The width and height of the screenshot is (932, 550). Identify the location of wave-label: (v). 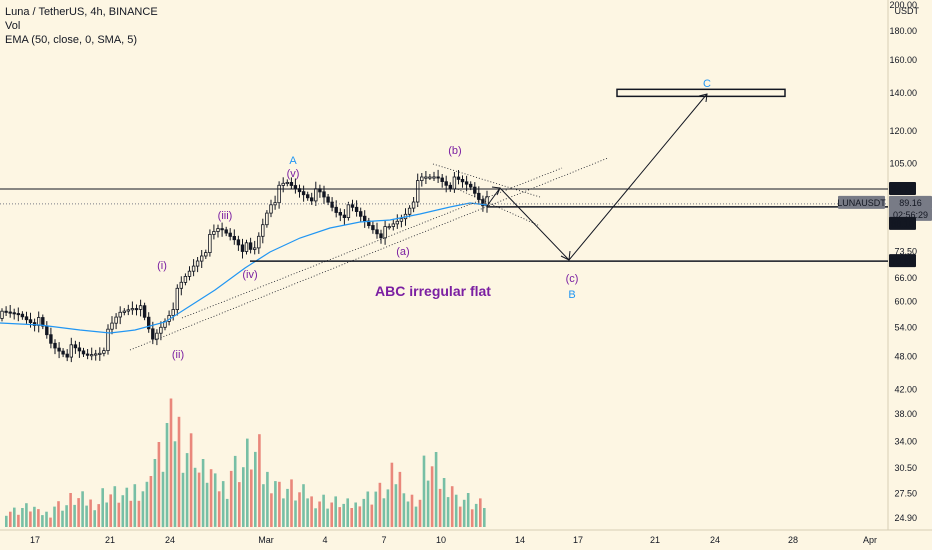
(293, 174).